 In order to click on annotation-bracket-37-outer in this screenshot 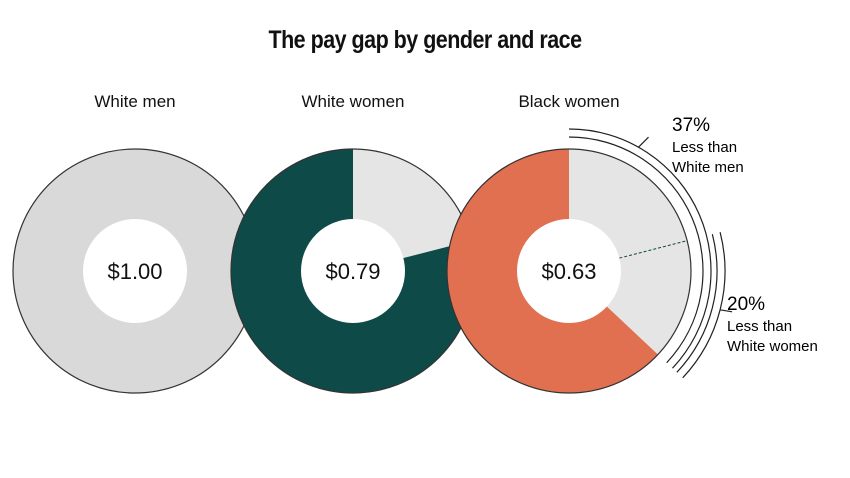, I will do `click(640, 248)`.